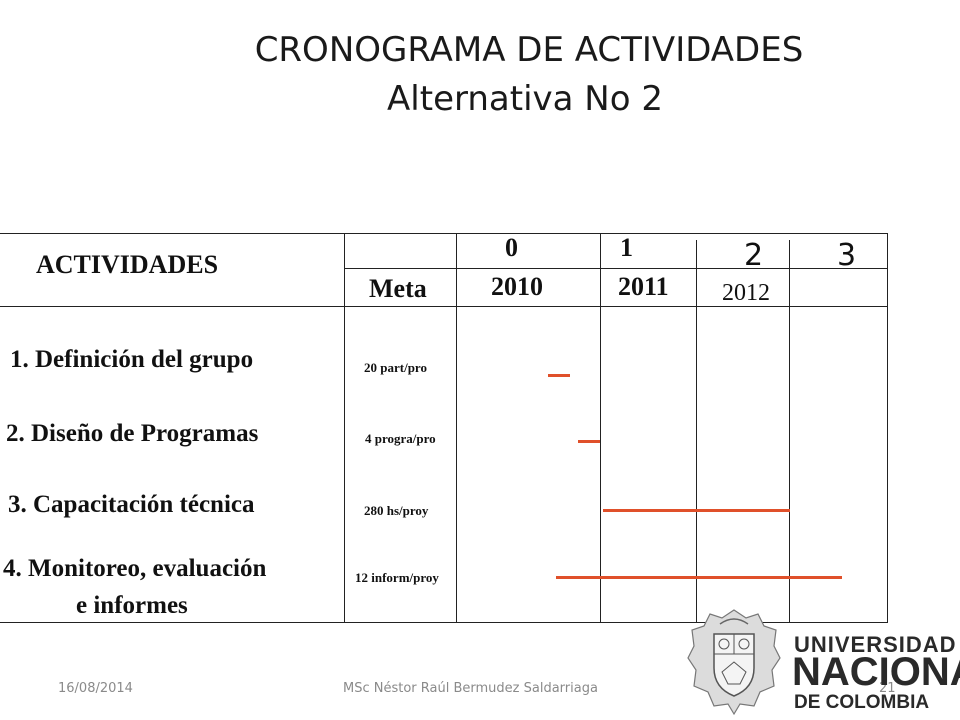  What do you see at coordinates (344, 427) in the screenshot?
I see `meta-column-left-border` at bounding box center [344, 427].